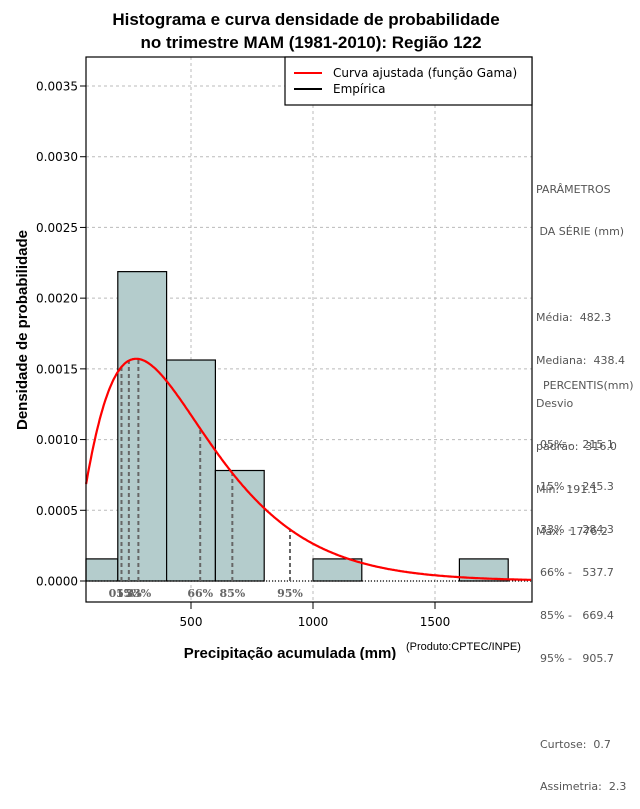 The width and height of the screenshot is (640, 809). Describe the element at coordinates (577, 573) in the screenshot. I see `percentile-66: 66% - 537.7` at that location.